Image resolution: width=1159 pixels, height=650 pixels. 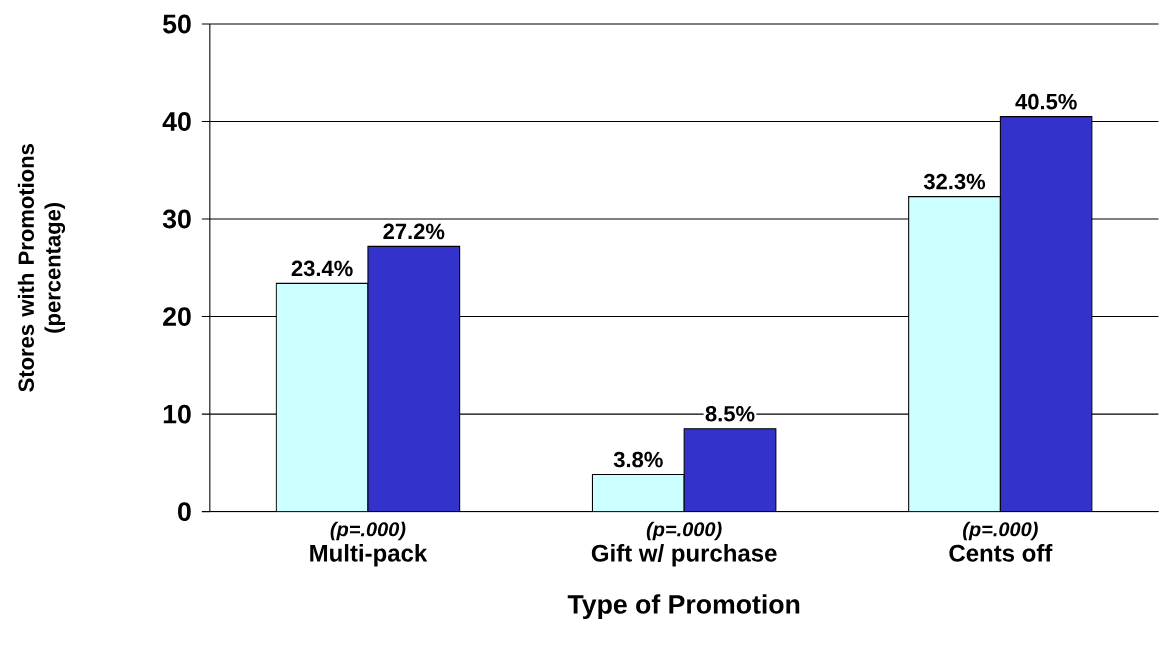 What do you see at coordinates (322, 268) in the screenshot?
I see `data-label: 23.4%` at bounding box center [322, 268].